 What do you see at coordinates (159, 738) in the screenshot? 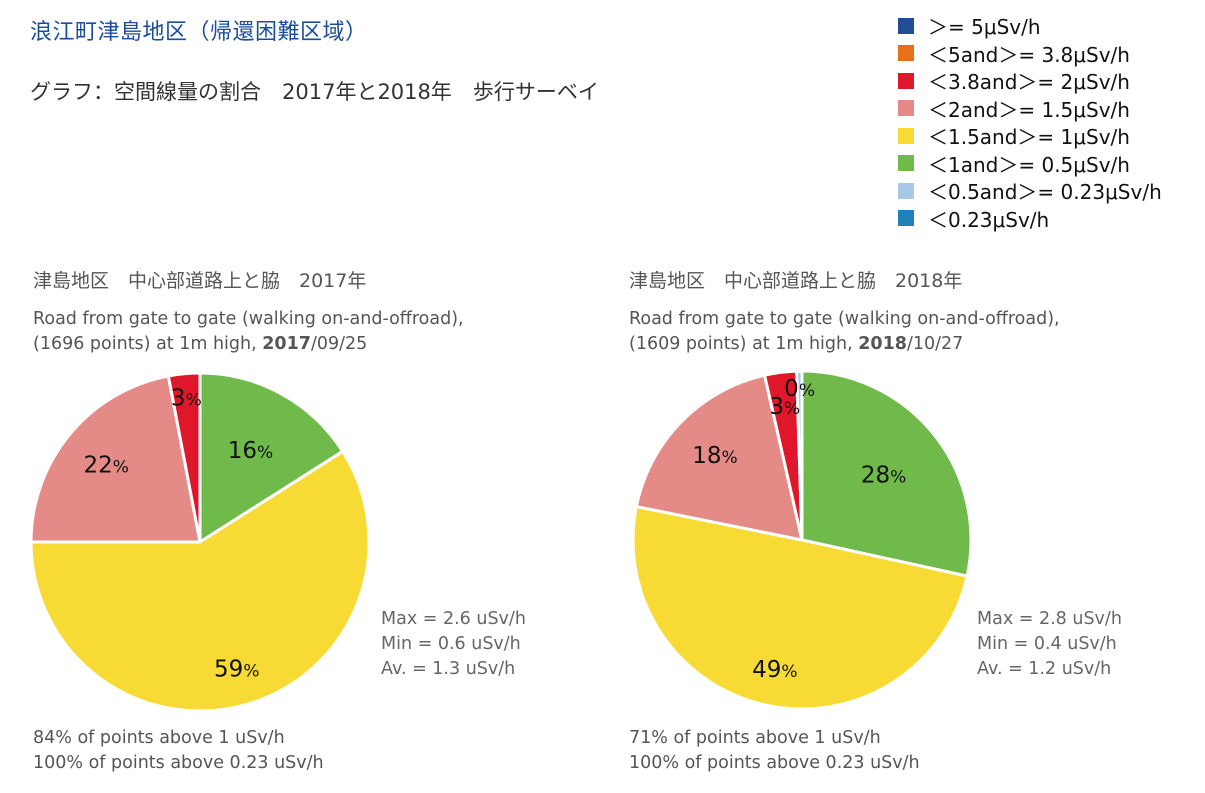
I see `note-above-1: 84% of points above 1 uSv/h` at bounding box center [159, 738].